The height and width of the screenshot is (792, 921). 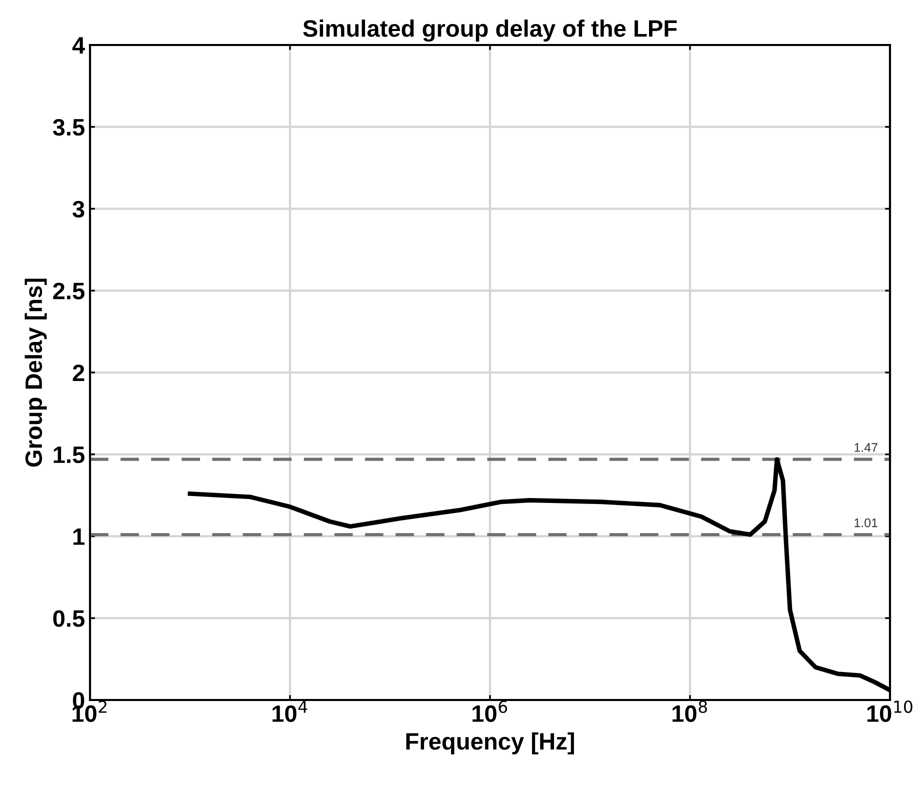 What do you see at coordinates (79, 45) in the screenshot?
I see `y-tick-label: 4` at bounding box center [79, 45].